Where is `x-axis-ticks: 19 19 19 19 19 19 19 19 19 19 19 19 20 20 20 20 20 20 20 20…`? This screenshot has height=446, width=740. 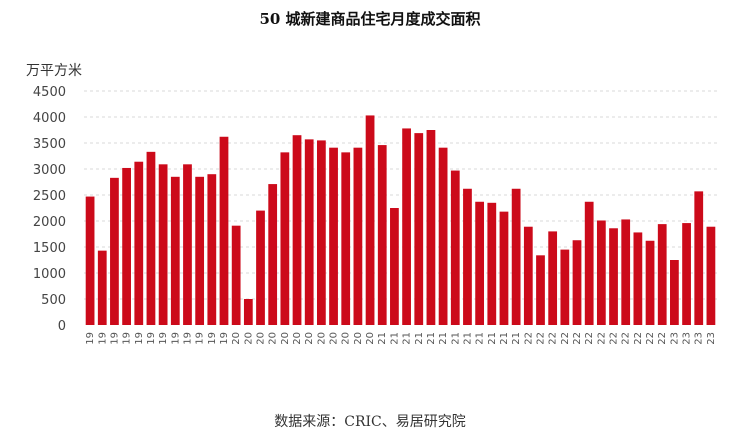 x-axis-ticks: 19 19 19 19 19 19 19 19 19 19 19 19 20 20 20 20 20 20 20 20… is located at coordinates (401, 338).